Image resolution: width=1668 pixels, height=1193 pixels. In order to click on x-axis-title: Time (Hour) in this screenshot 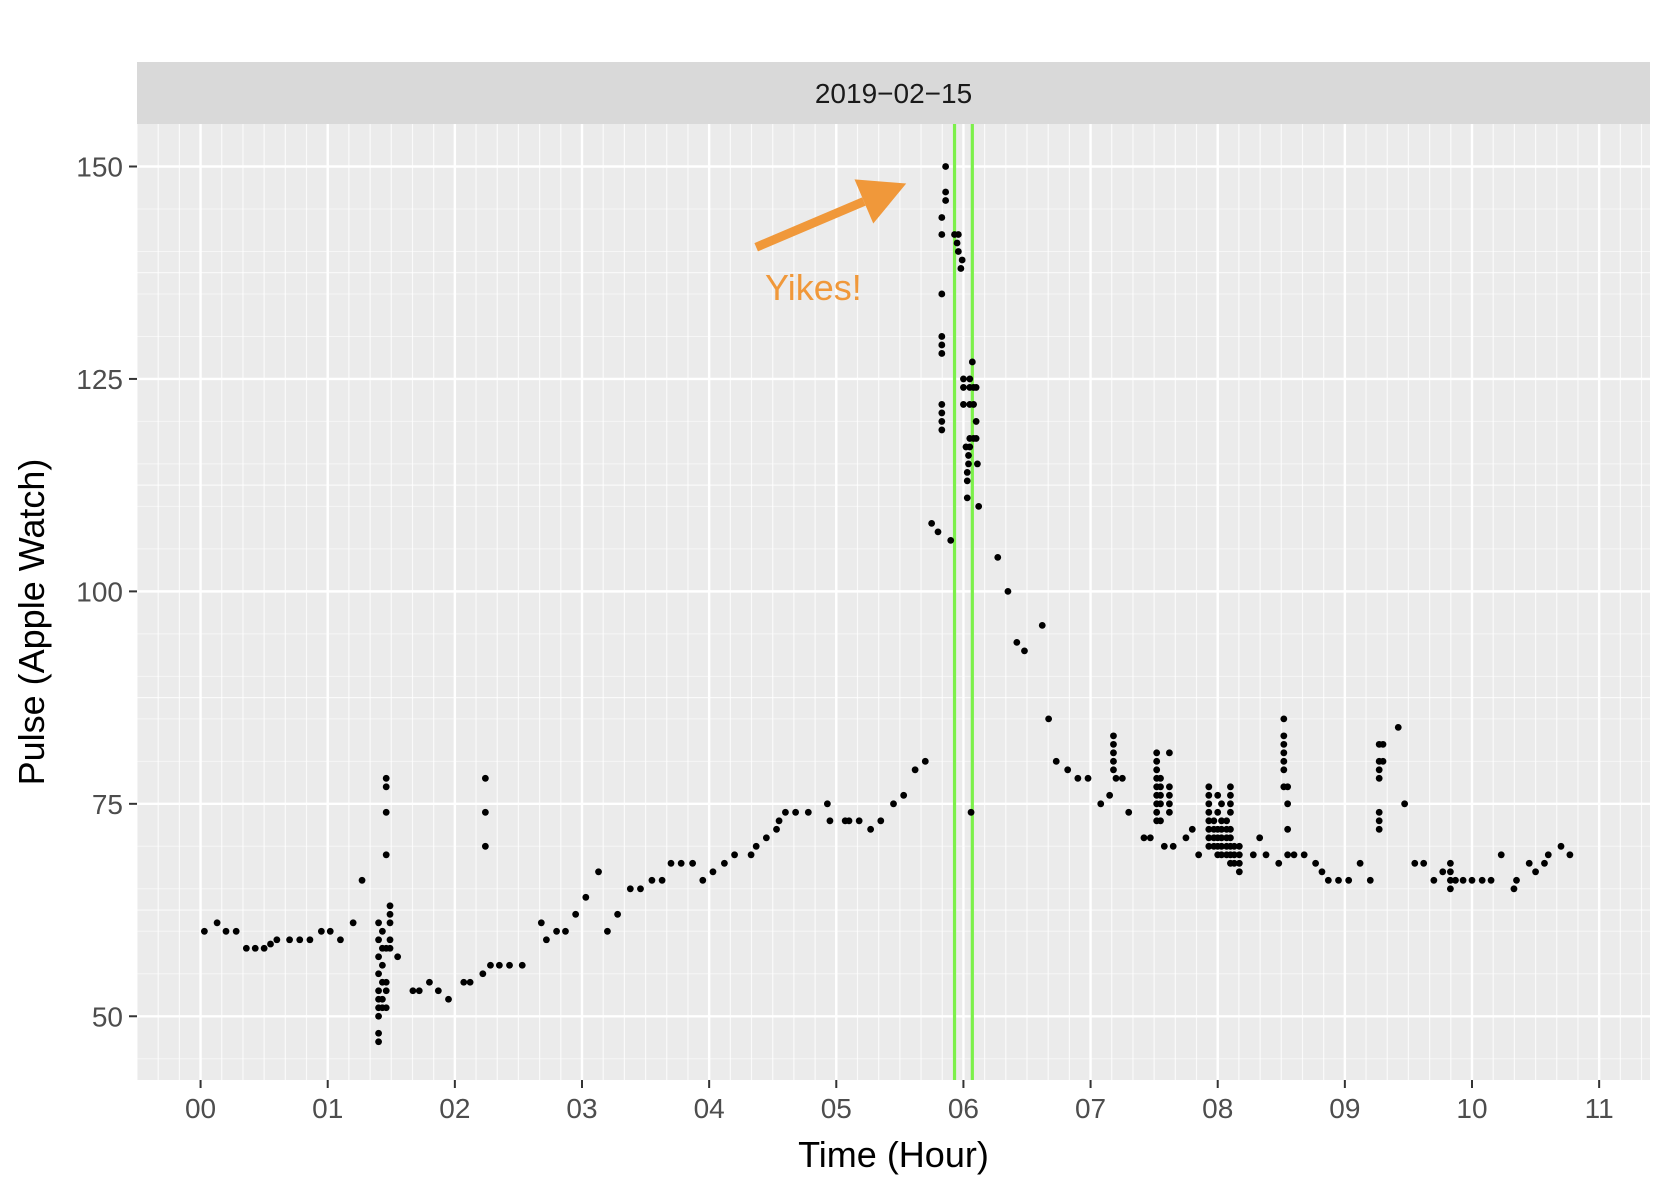, I will do `click(893, 1154)`.